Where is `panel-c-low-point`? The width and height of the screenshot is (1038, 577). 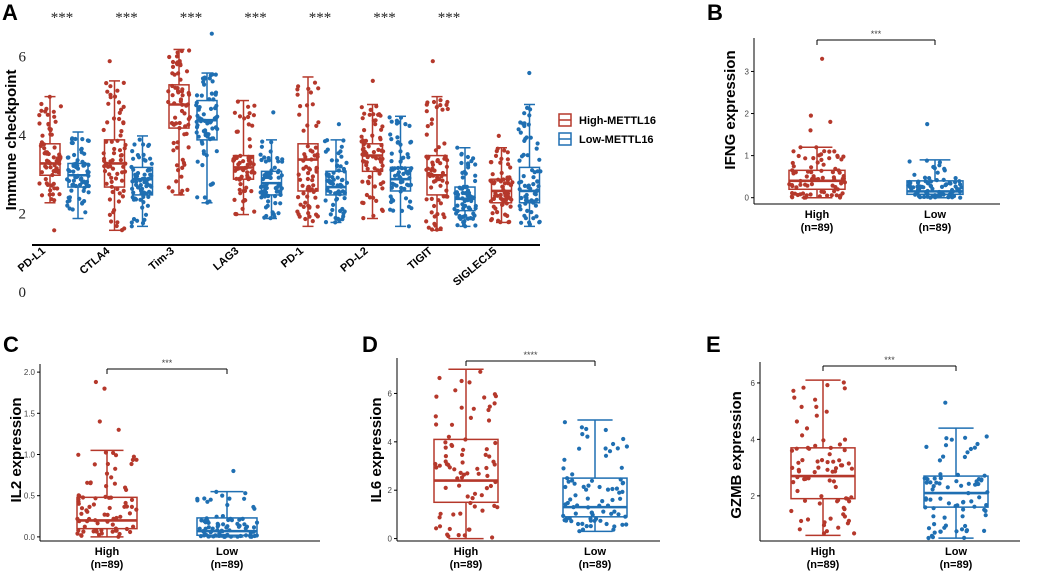 panel-c-low-point is located at coordinates (229, 498).